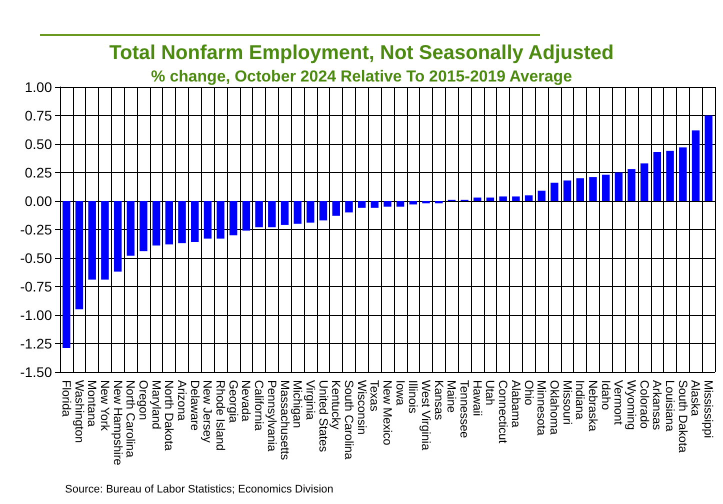  I want to click on x-tick-label: West Virginia, so click(426, 415).